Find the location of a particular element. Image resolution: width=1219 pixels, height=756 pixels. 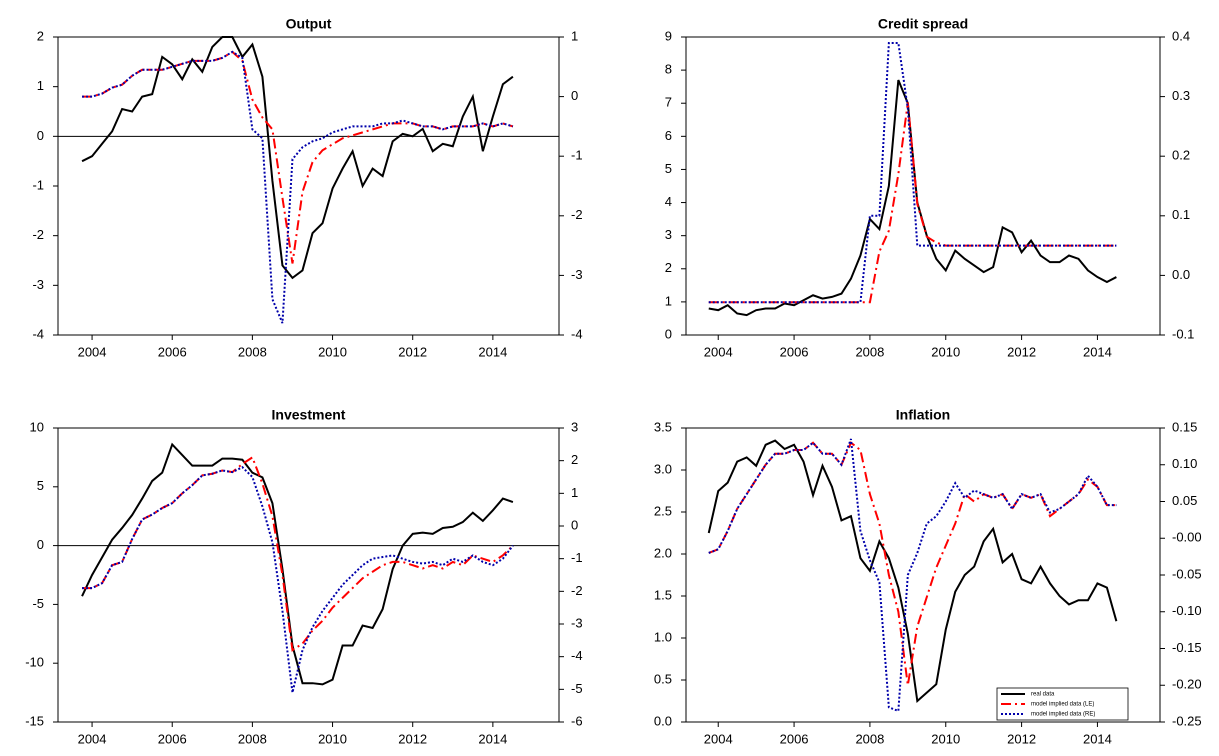

y-tick-label: 6 is located at coordinates (668, 135).